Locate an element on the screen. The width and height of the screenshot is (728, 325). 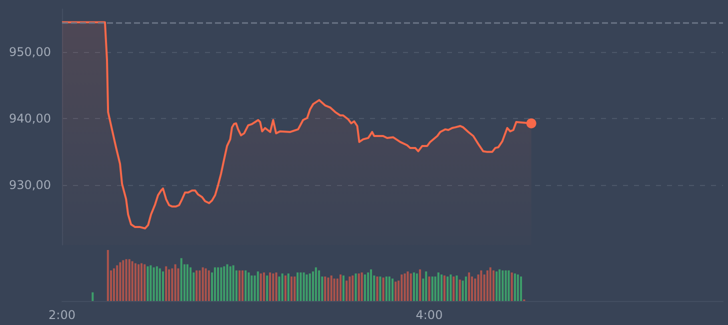
y-tick-label: 950,00 is located at coordinates (30, 52).